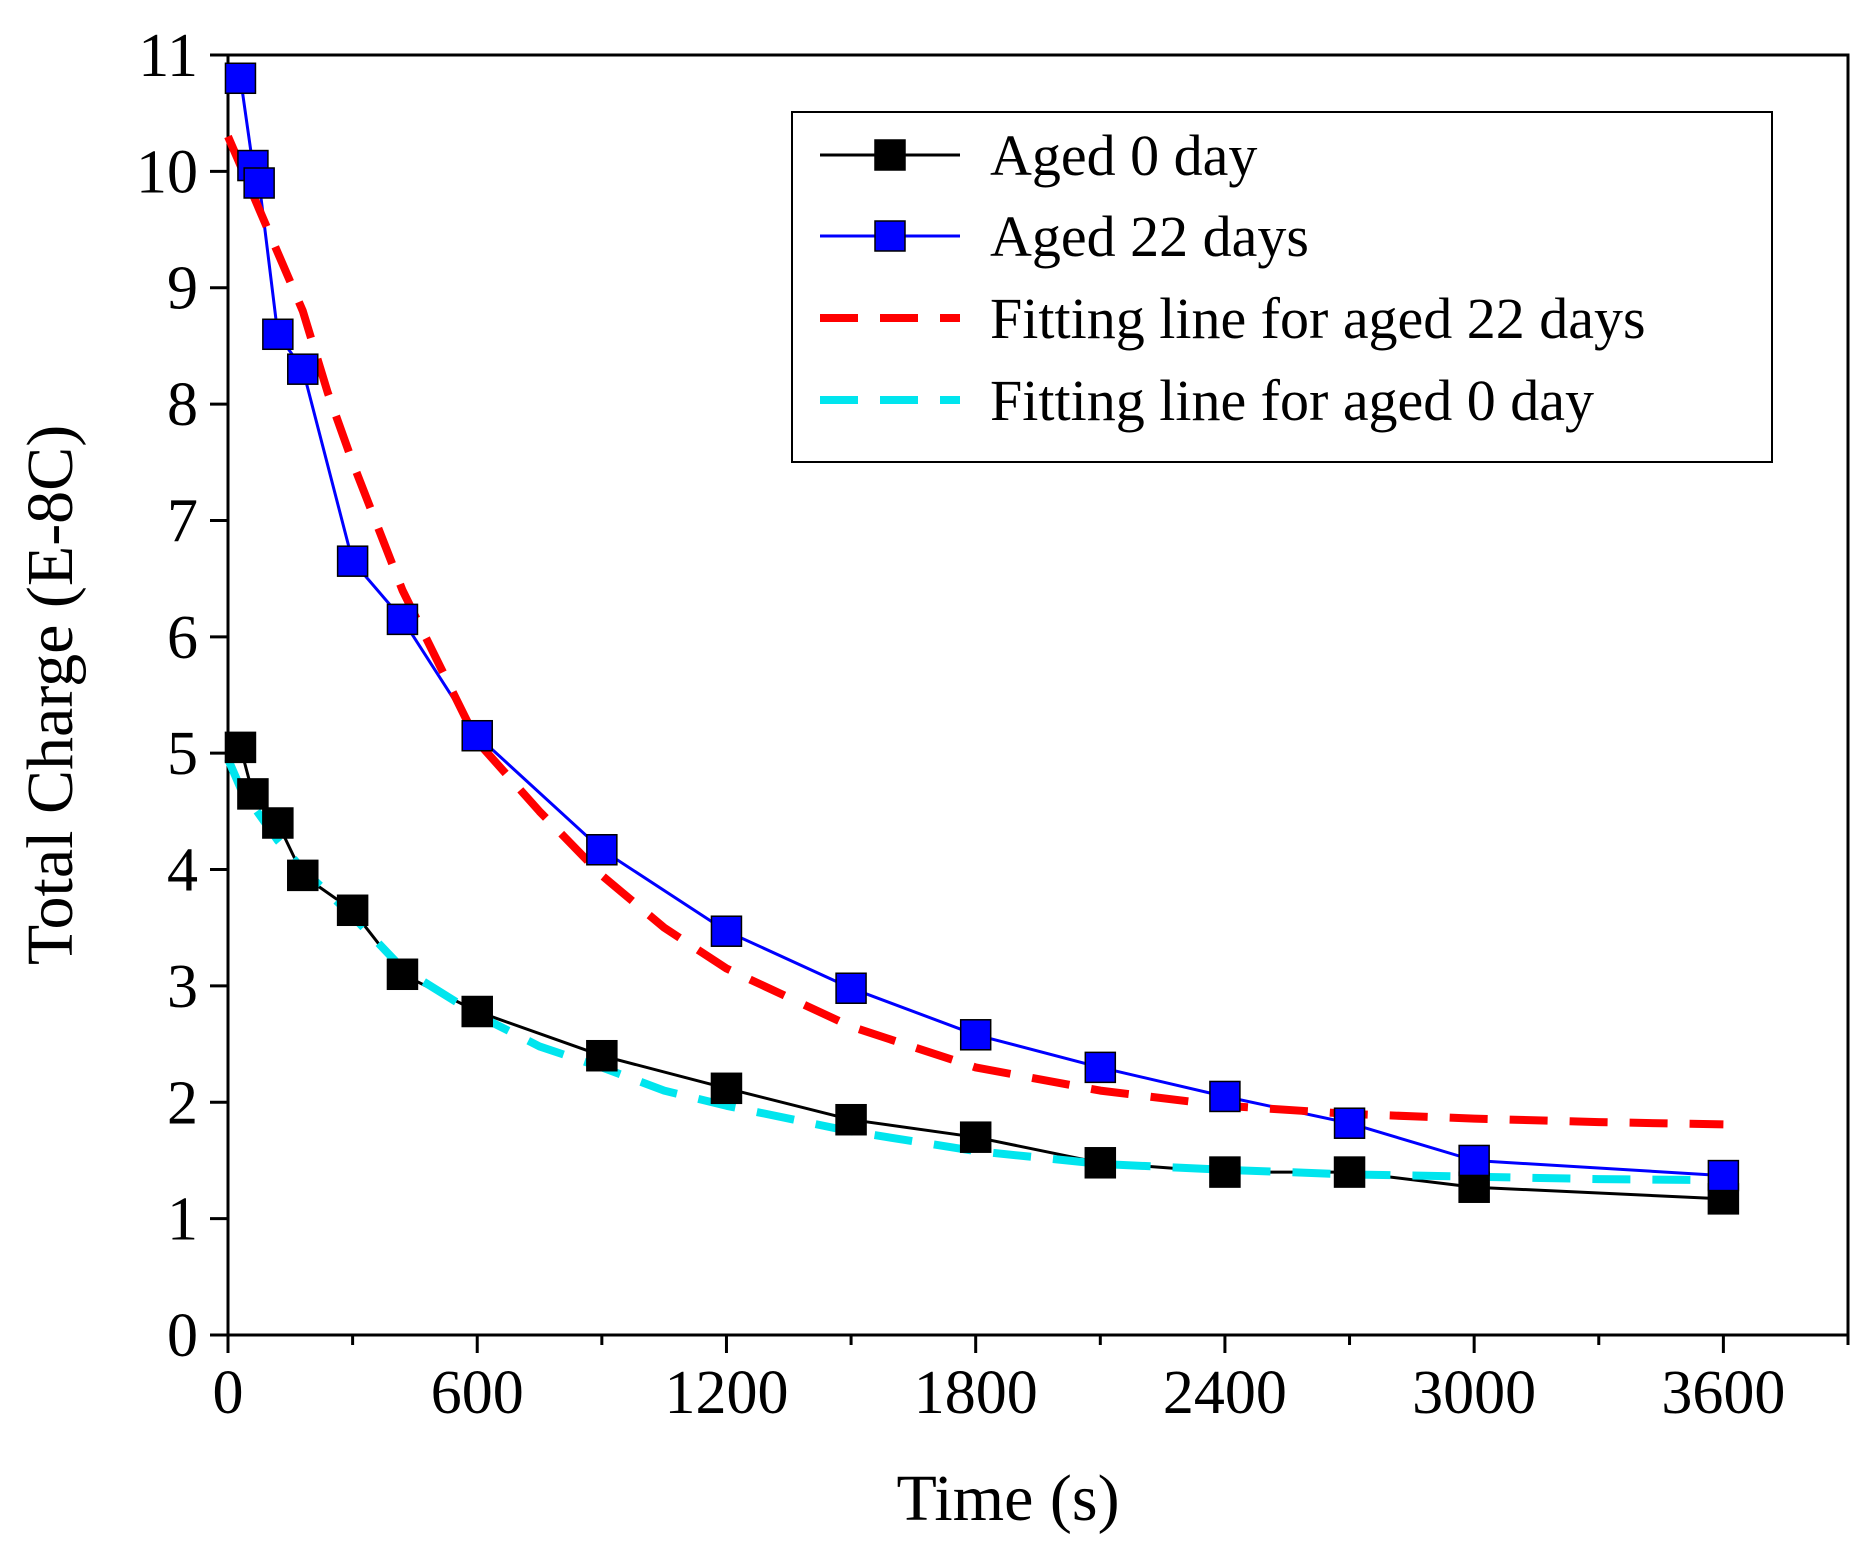 The image size is (1861, 1549). What do you see at coordinates (477, 1393) in the screenshot?
I see `x-tick-label: 600` at bounding box center [477, 1393].